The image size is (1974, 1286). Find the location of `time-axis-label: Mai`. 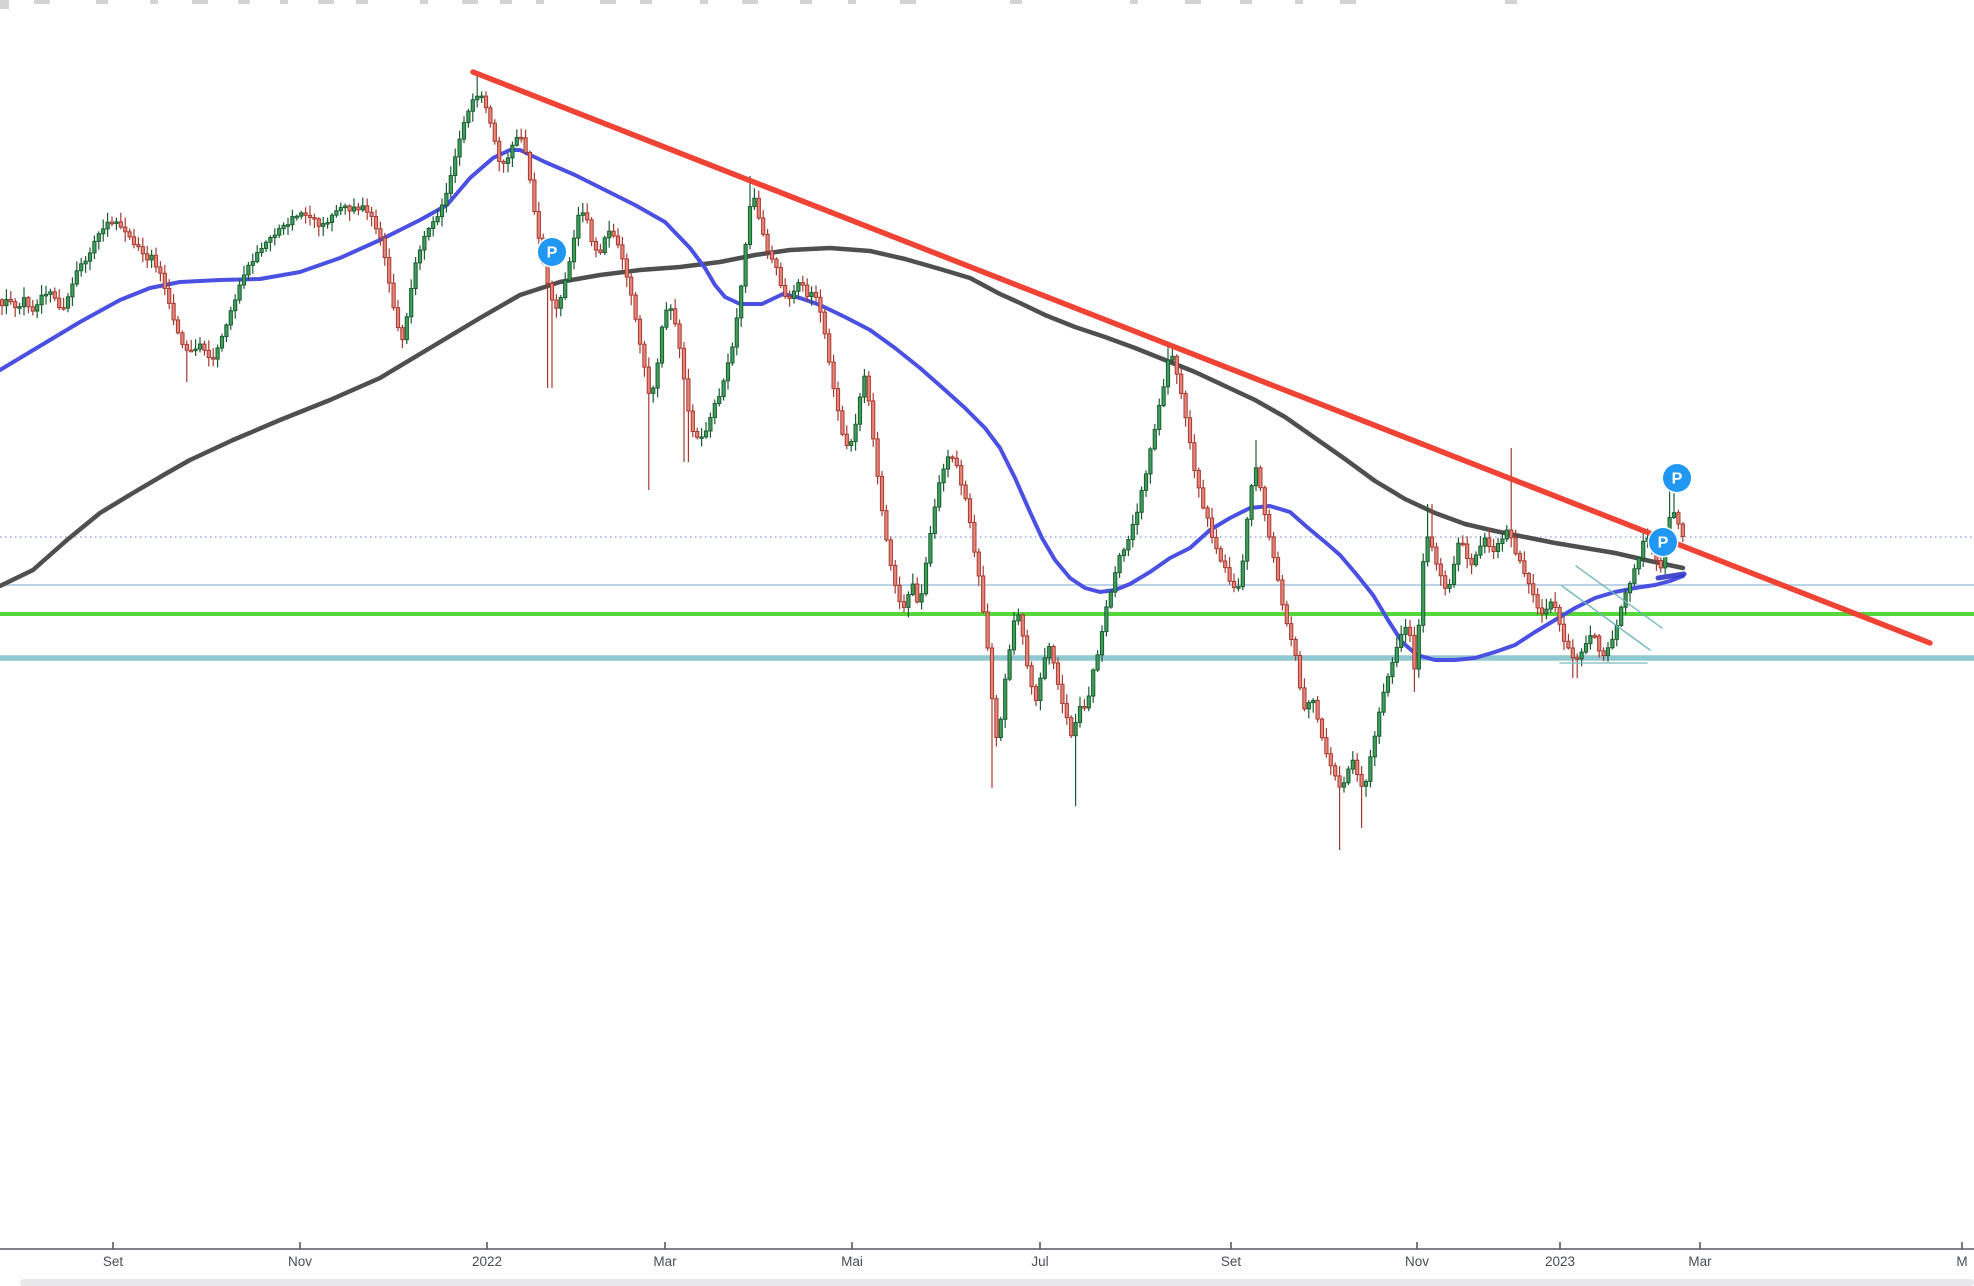

time-axis-label: Mai is located at coordinates (852, 1261).